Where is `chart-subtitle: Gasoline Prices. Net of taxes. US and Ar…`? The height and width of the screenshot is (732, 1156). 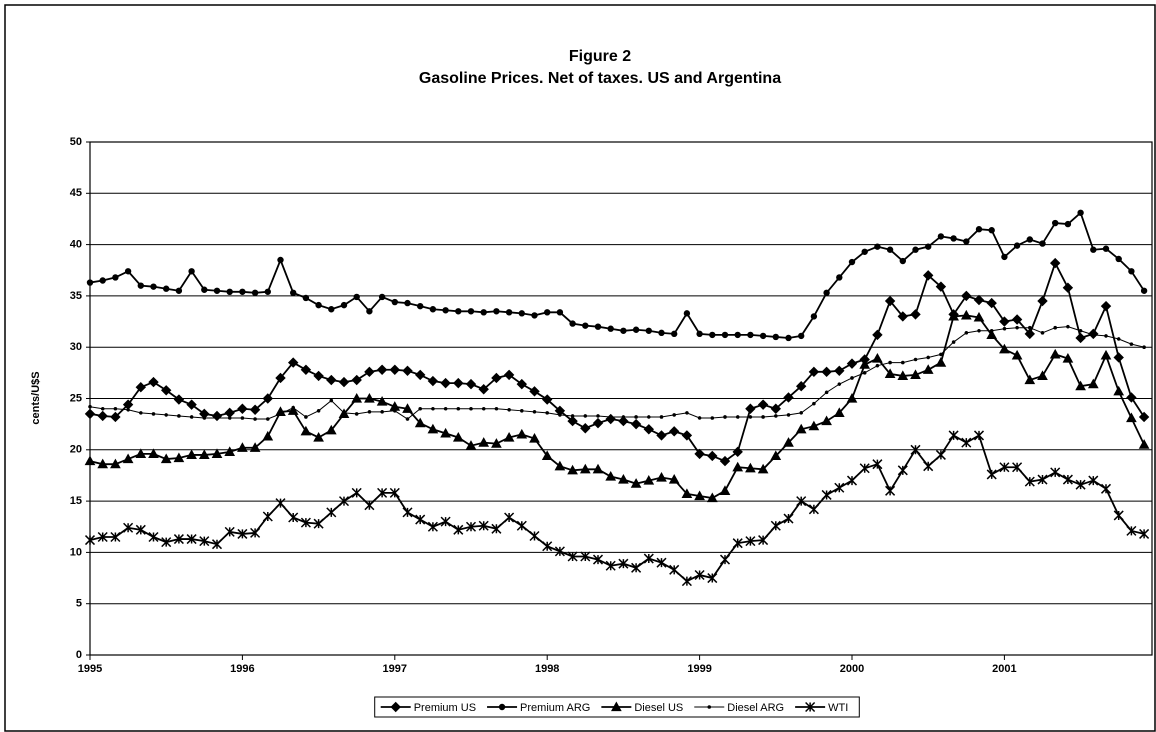 chart-subtitle: Gasoline Prices. Net of taxes. US and Ar… is located at coordinates (600, 78).